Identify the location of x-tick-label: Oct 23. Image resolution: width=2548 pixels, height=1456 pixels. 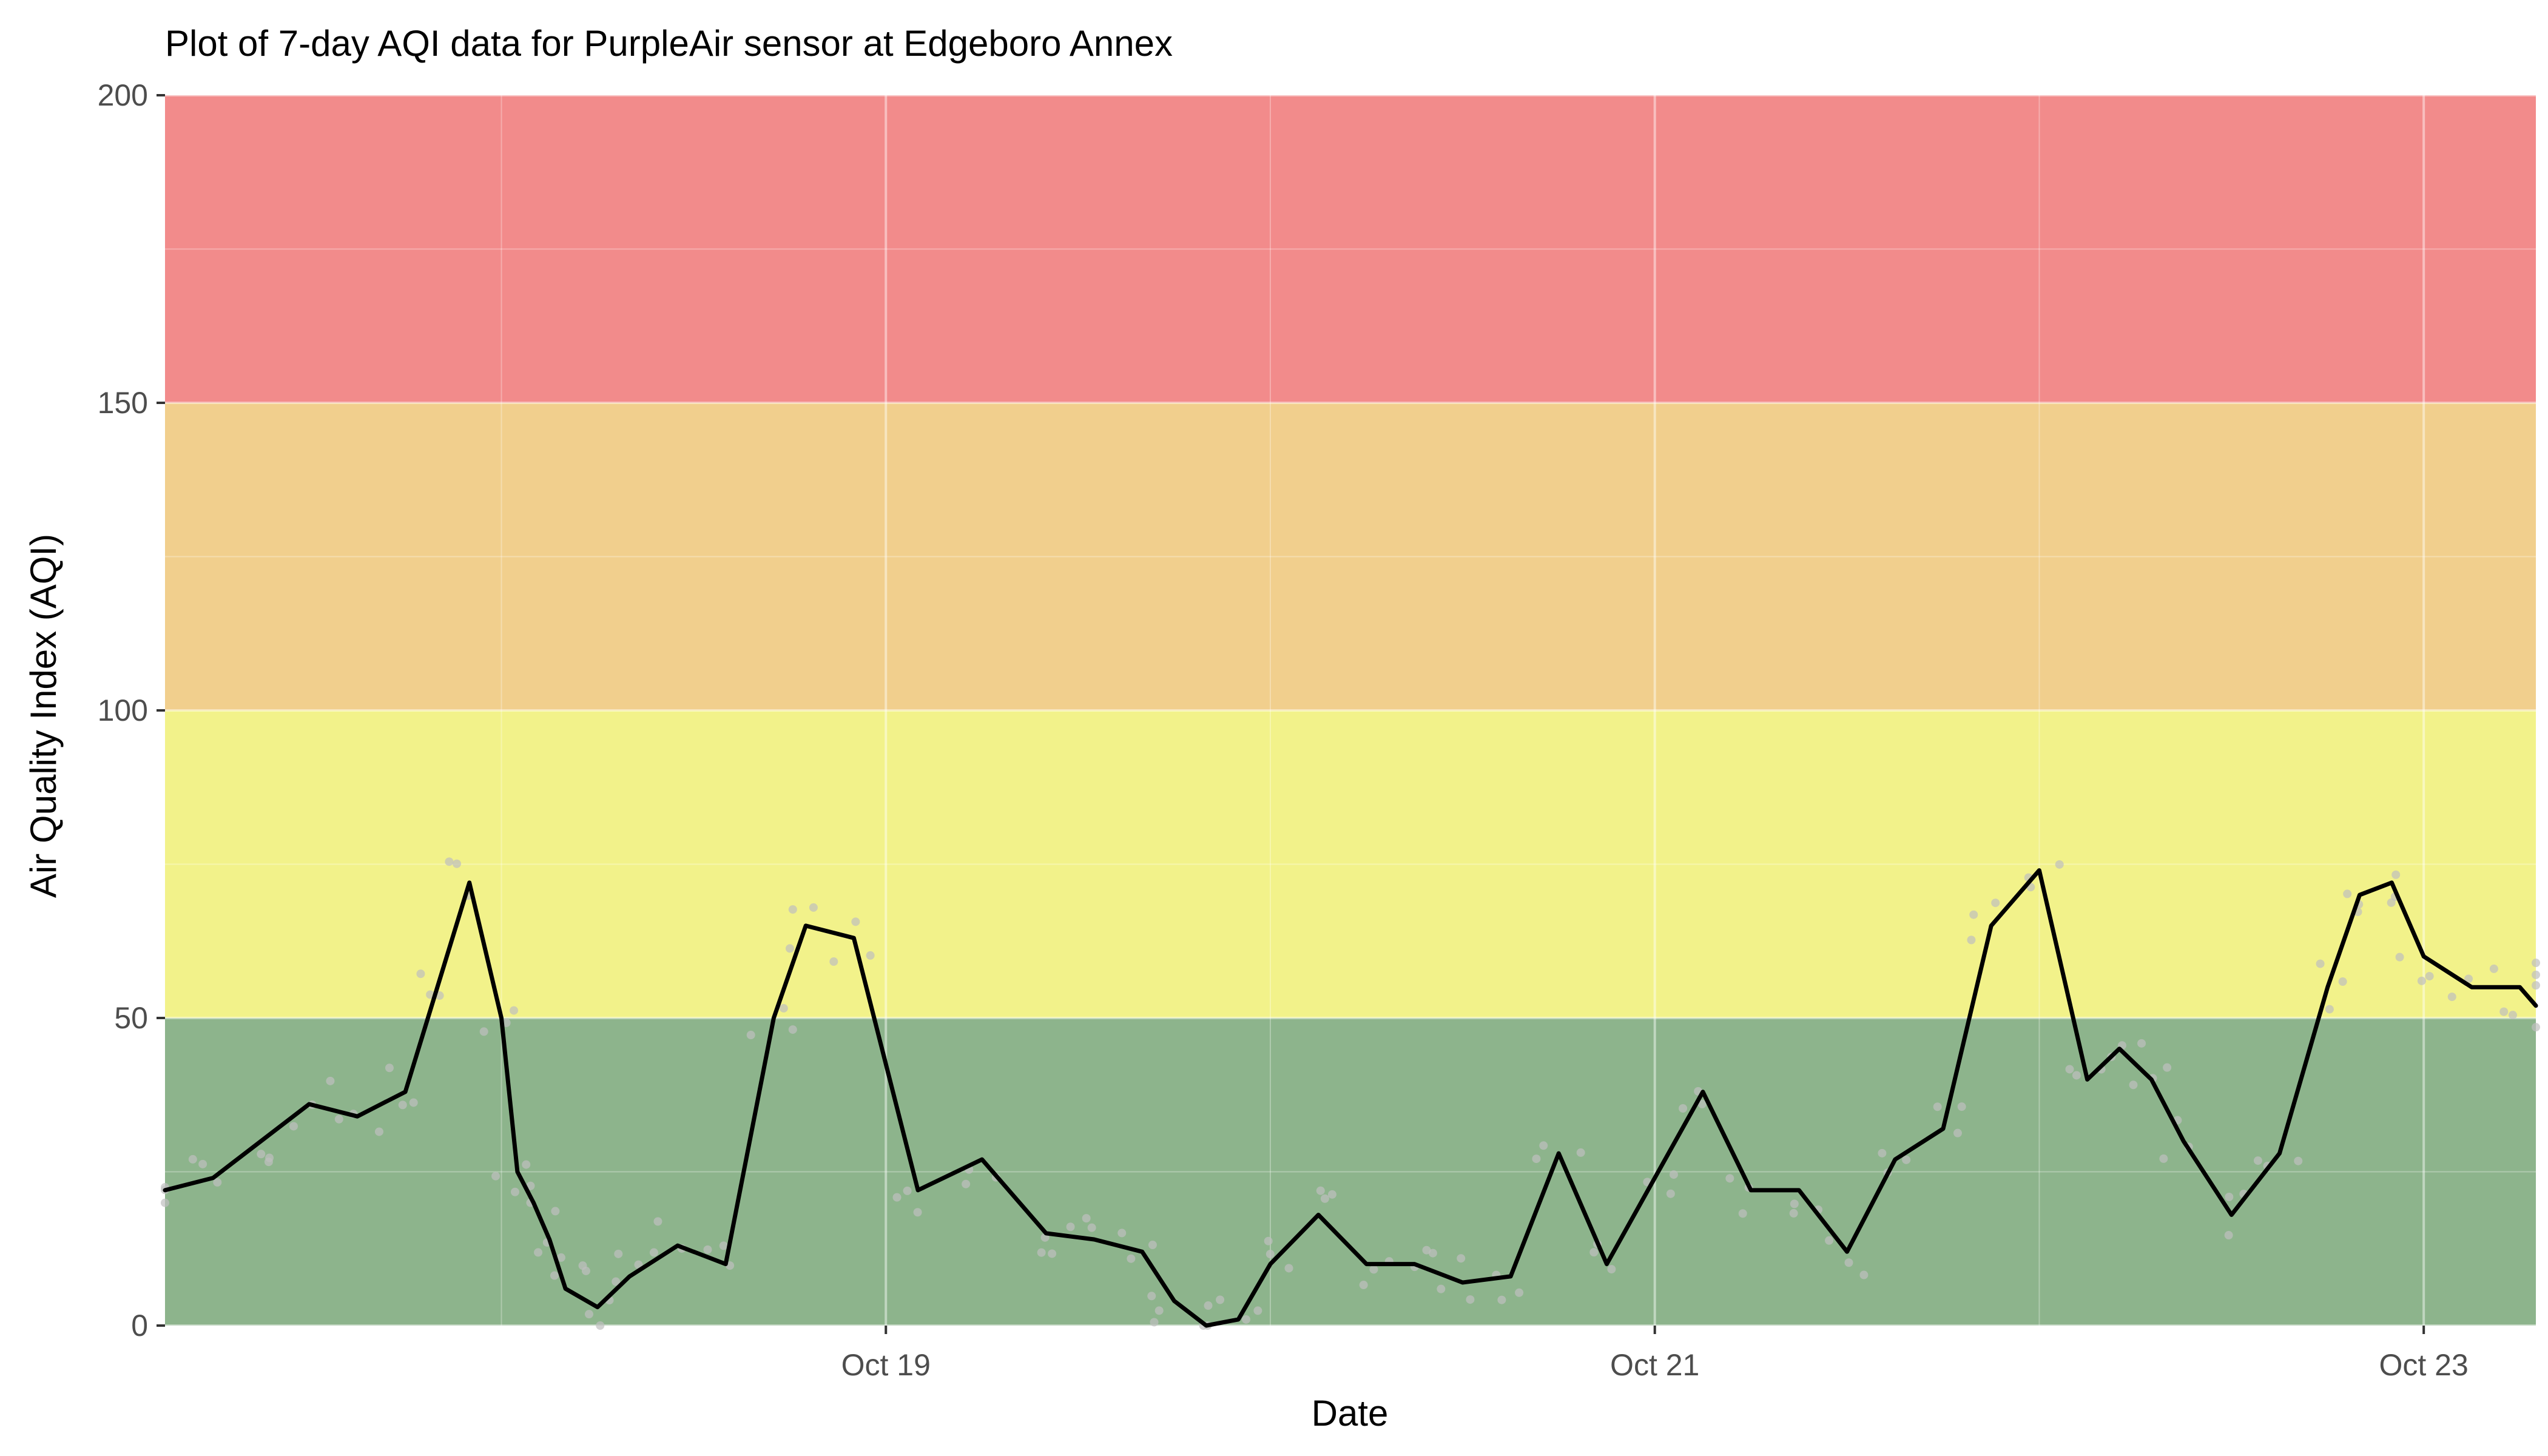
(2424, 1365).